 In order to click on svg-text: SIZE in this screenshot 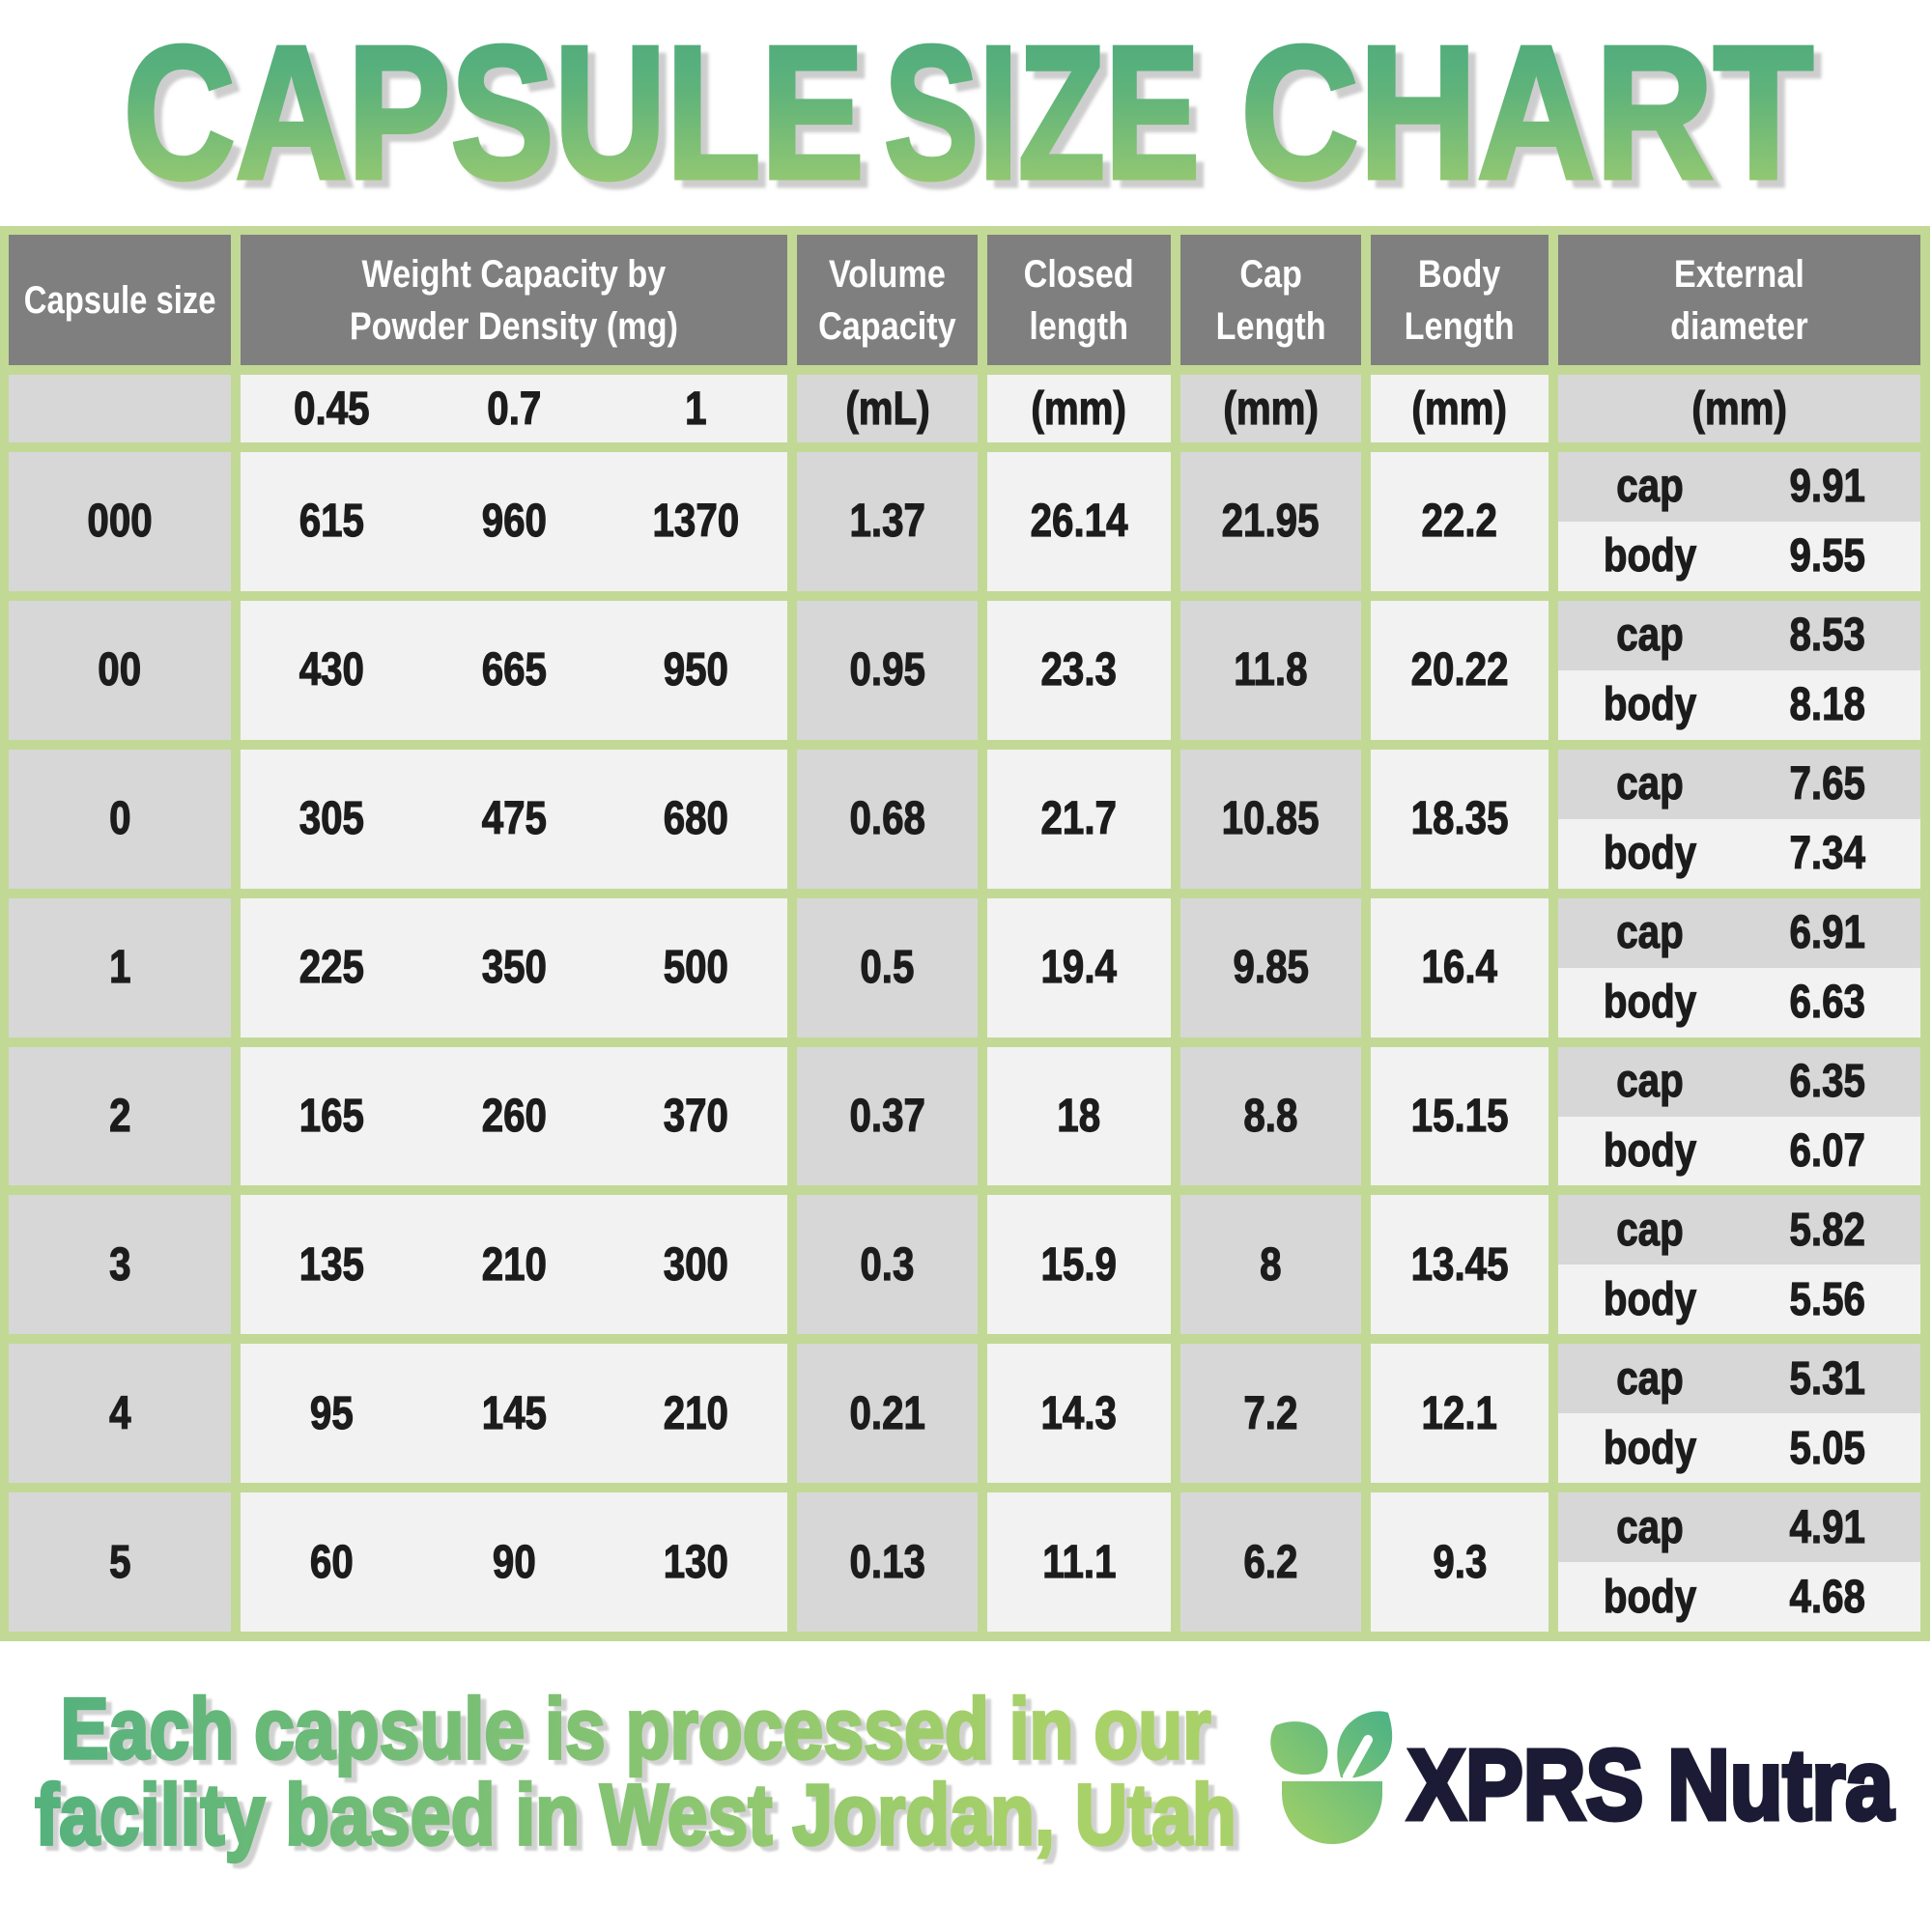, I will do `click(1042, 111)`.